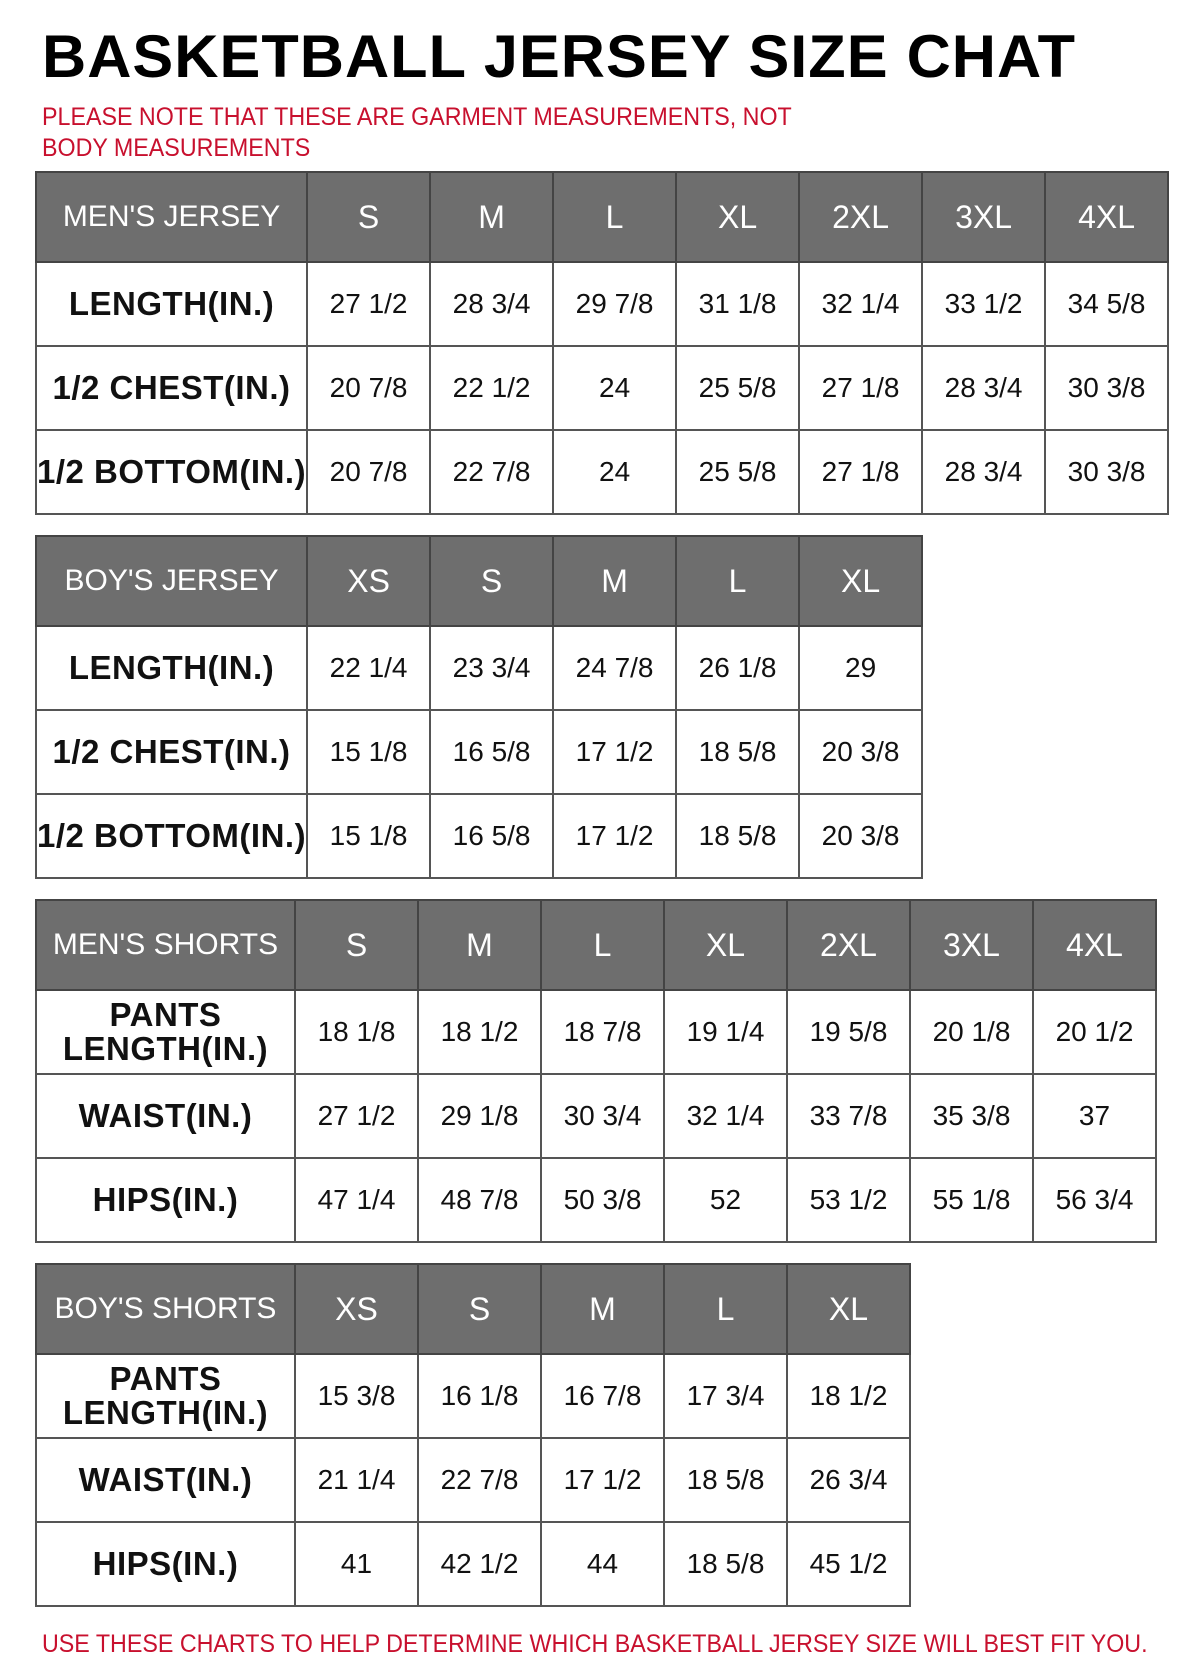 Image resolution: width=1200 pixels, height=1679 pixels. What do you see at coordinates (165, 945) in the screenshot?
I see `table-heading: MEN'S SHORTS` at bounding box center [165, 945].